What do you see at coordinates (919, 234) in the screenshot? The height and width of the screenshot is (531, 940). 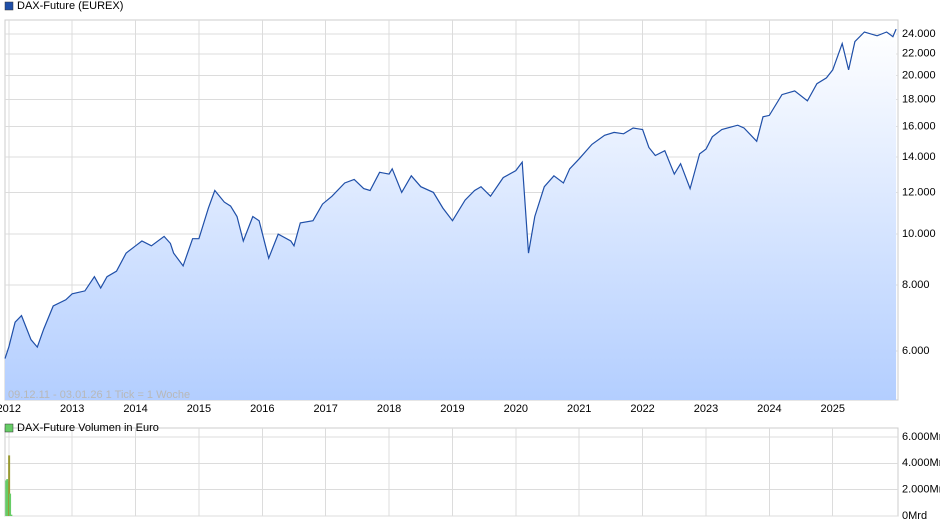 I see `y-tick-label: 10.000` at bounding box center [919, 234].